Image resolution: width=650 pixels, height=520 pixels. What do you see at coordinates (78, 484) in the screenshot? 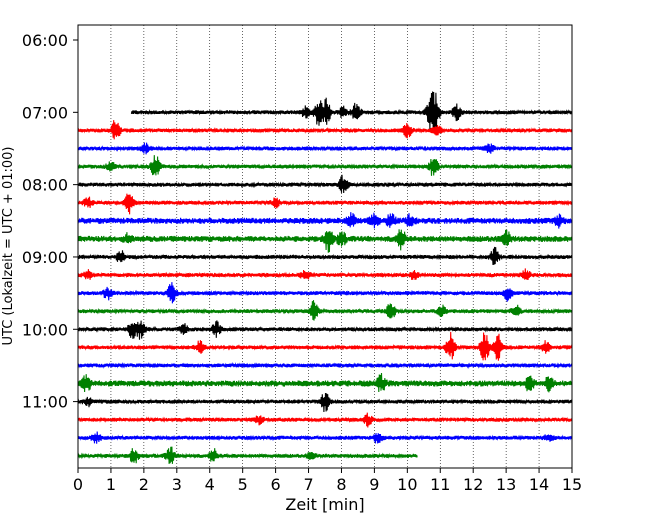
I see `x-tick-label-0: 0` at bounding box center [78, 484].